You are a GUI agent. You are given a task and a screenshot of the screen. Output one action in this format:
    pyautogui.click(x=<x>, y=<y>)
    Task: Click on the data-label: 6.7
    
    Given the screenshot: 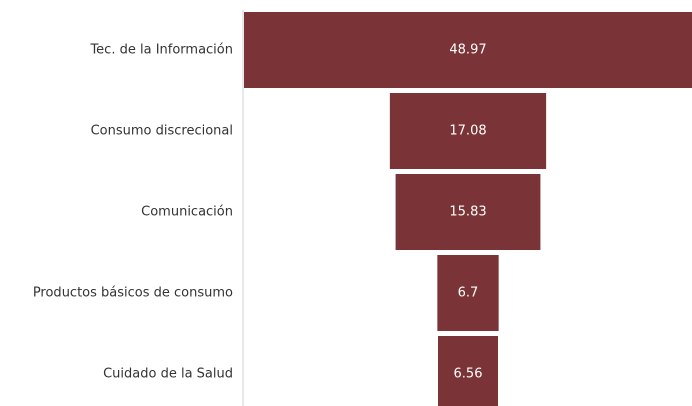 What is the action you would take?
    pyautogui.click(x=468, y=293)
    